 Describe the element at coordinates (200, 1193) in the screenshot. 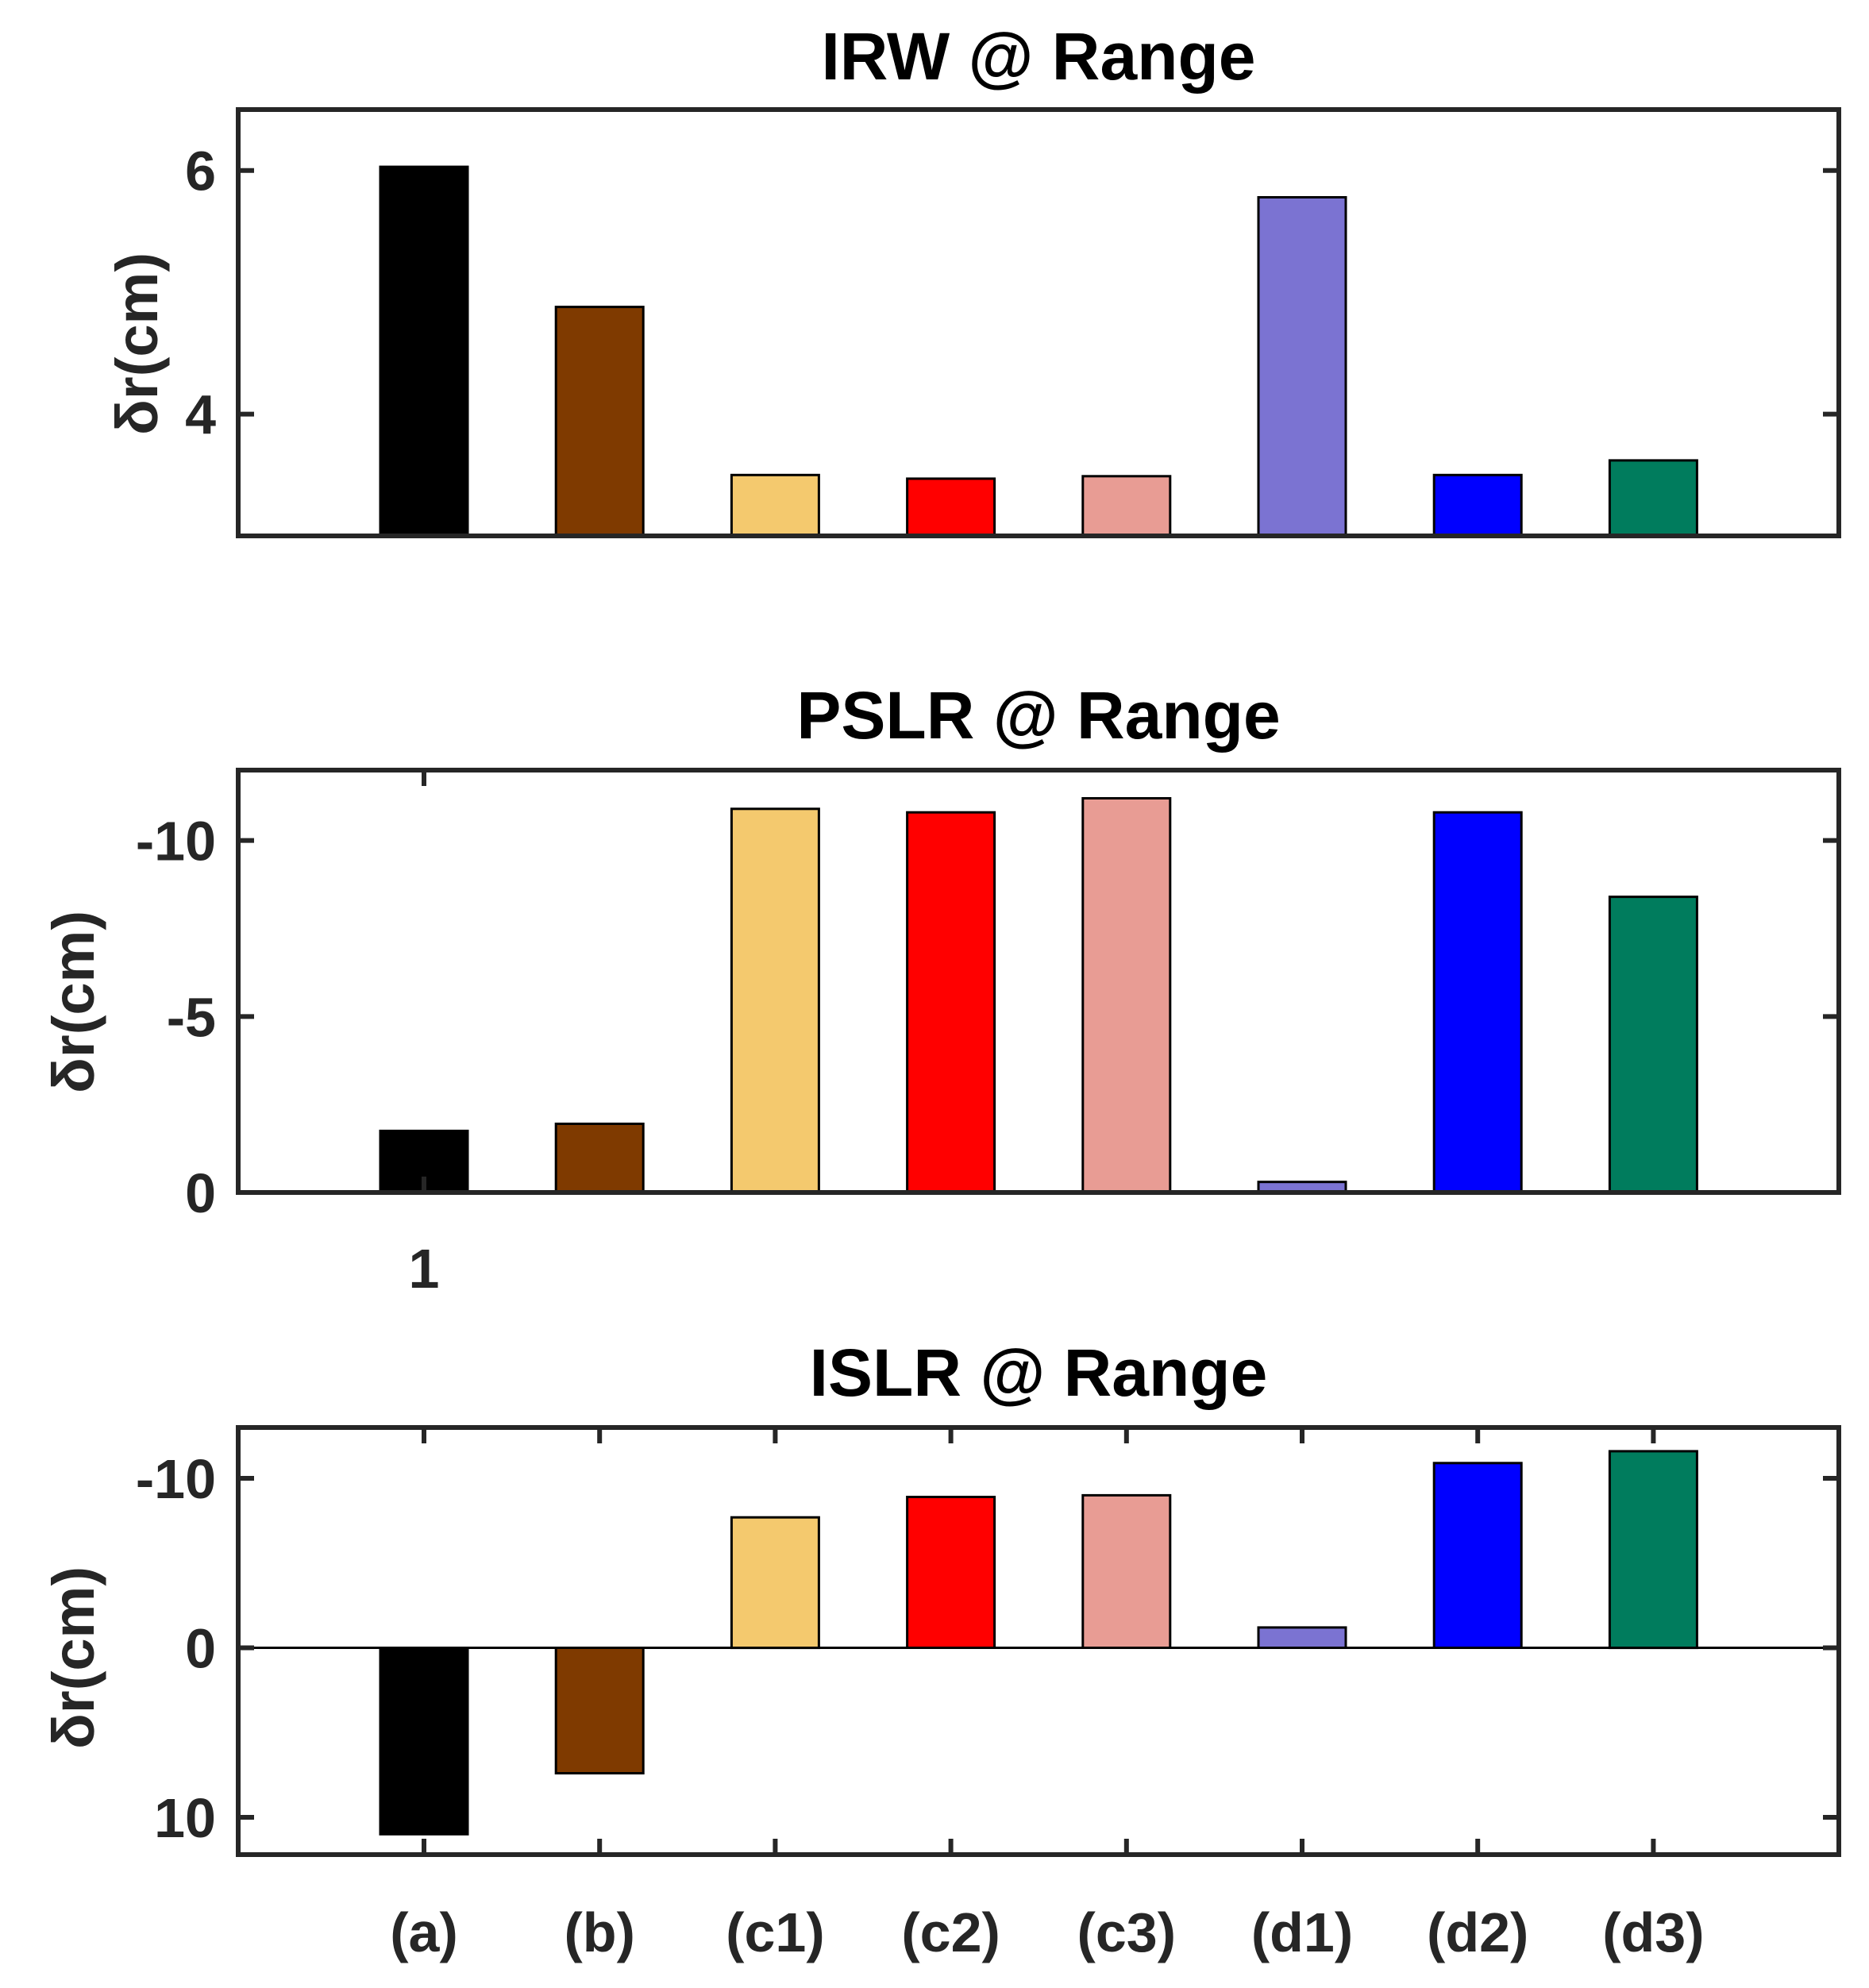

I see `pslr-ytick-label: 0` at that location.